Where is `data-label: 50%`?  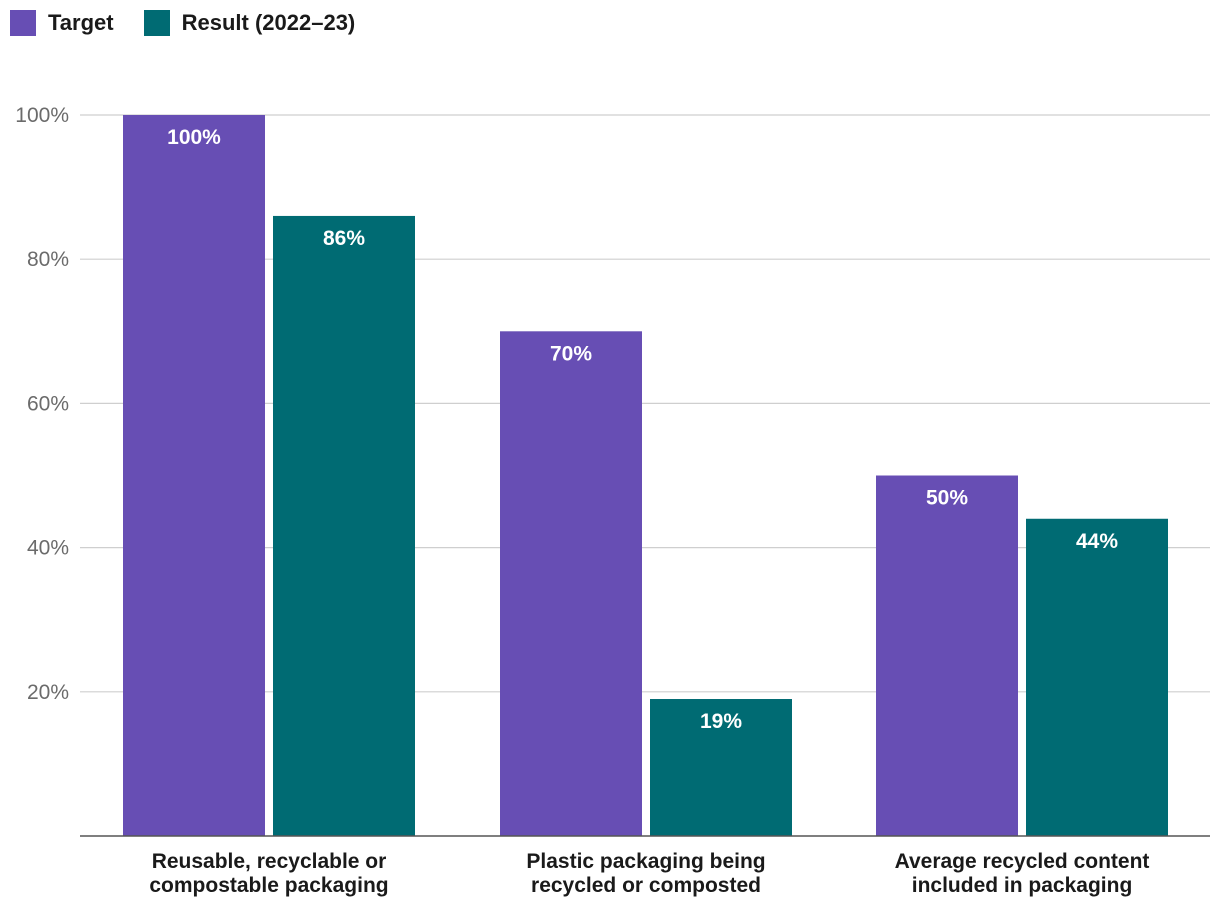 data-label: 50% is located at coordinates (947, 498).